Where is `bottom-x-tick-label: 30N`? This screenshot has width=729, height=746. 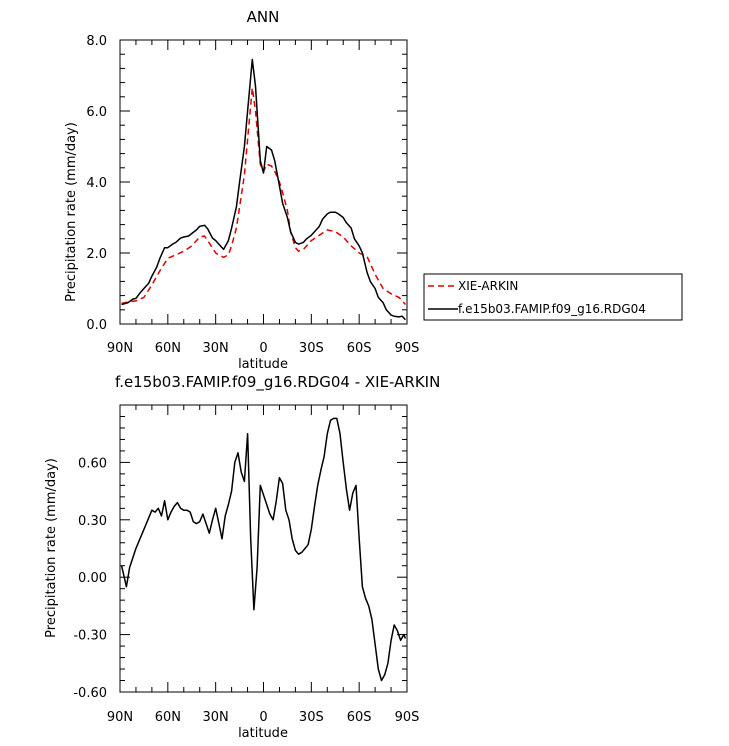 bottom-x-tick-label: 30N is located at coordinates (216, 717).